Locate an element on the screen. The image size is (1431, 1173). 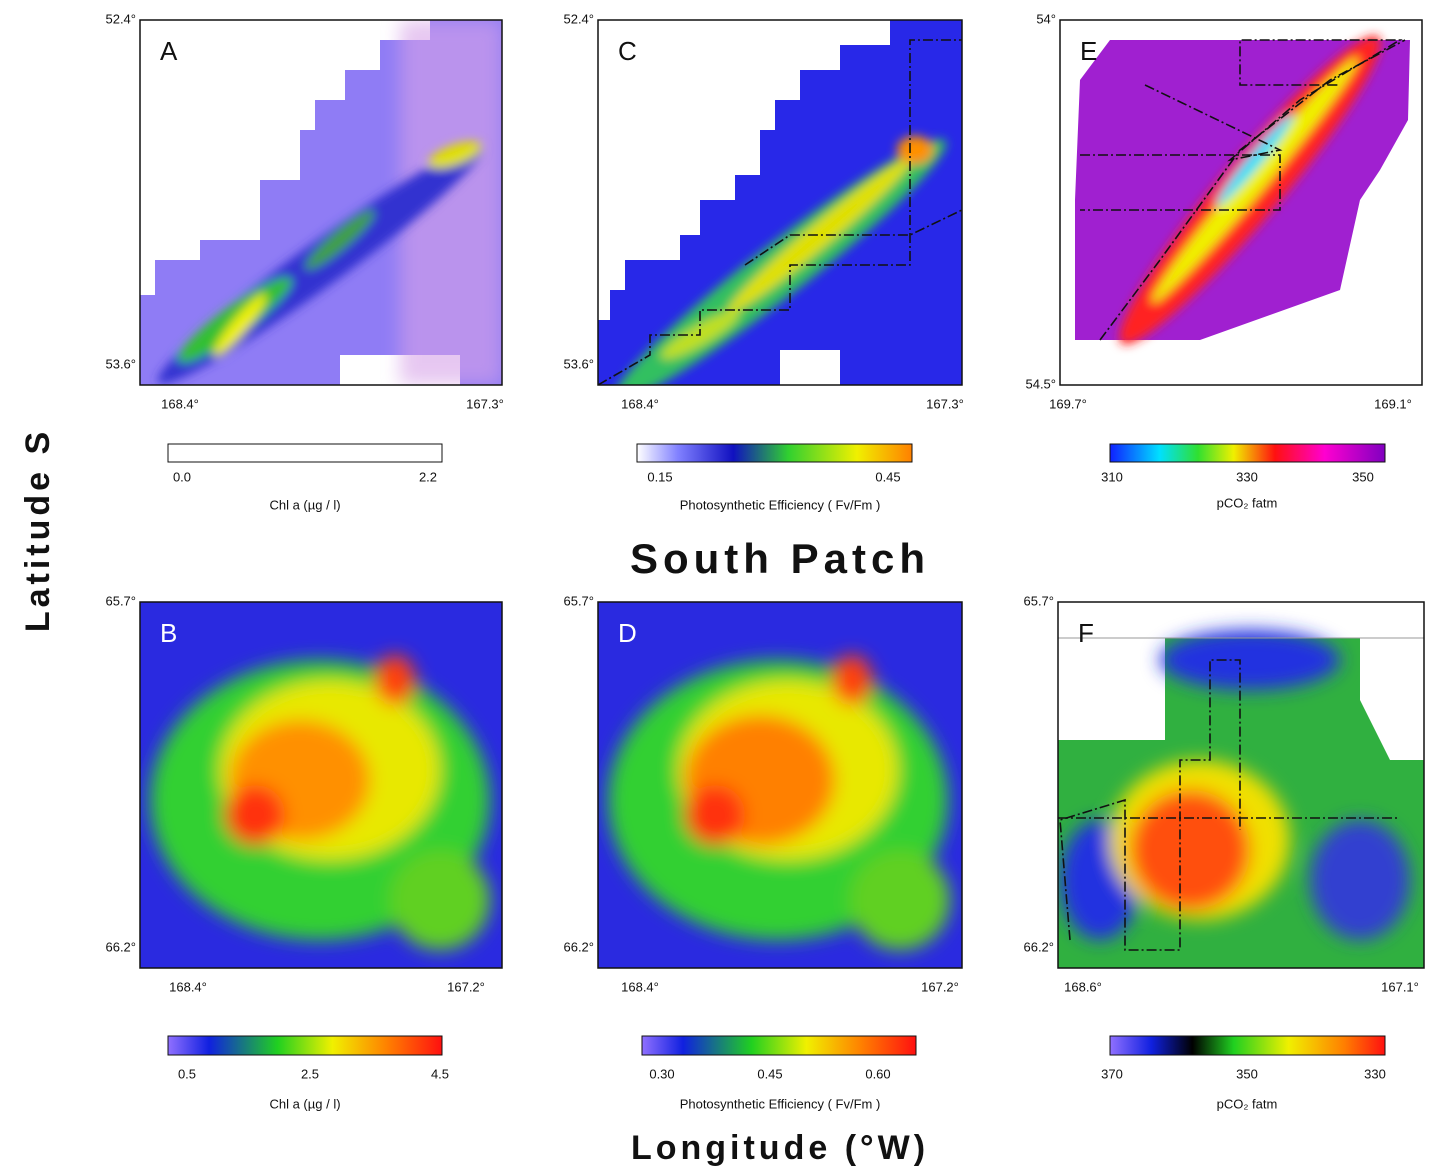
colorbar-tick-label: 0.15 is located at coordinates (659, 476).